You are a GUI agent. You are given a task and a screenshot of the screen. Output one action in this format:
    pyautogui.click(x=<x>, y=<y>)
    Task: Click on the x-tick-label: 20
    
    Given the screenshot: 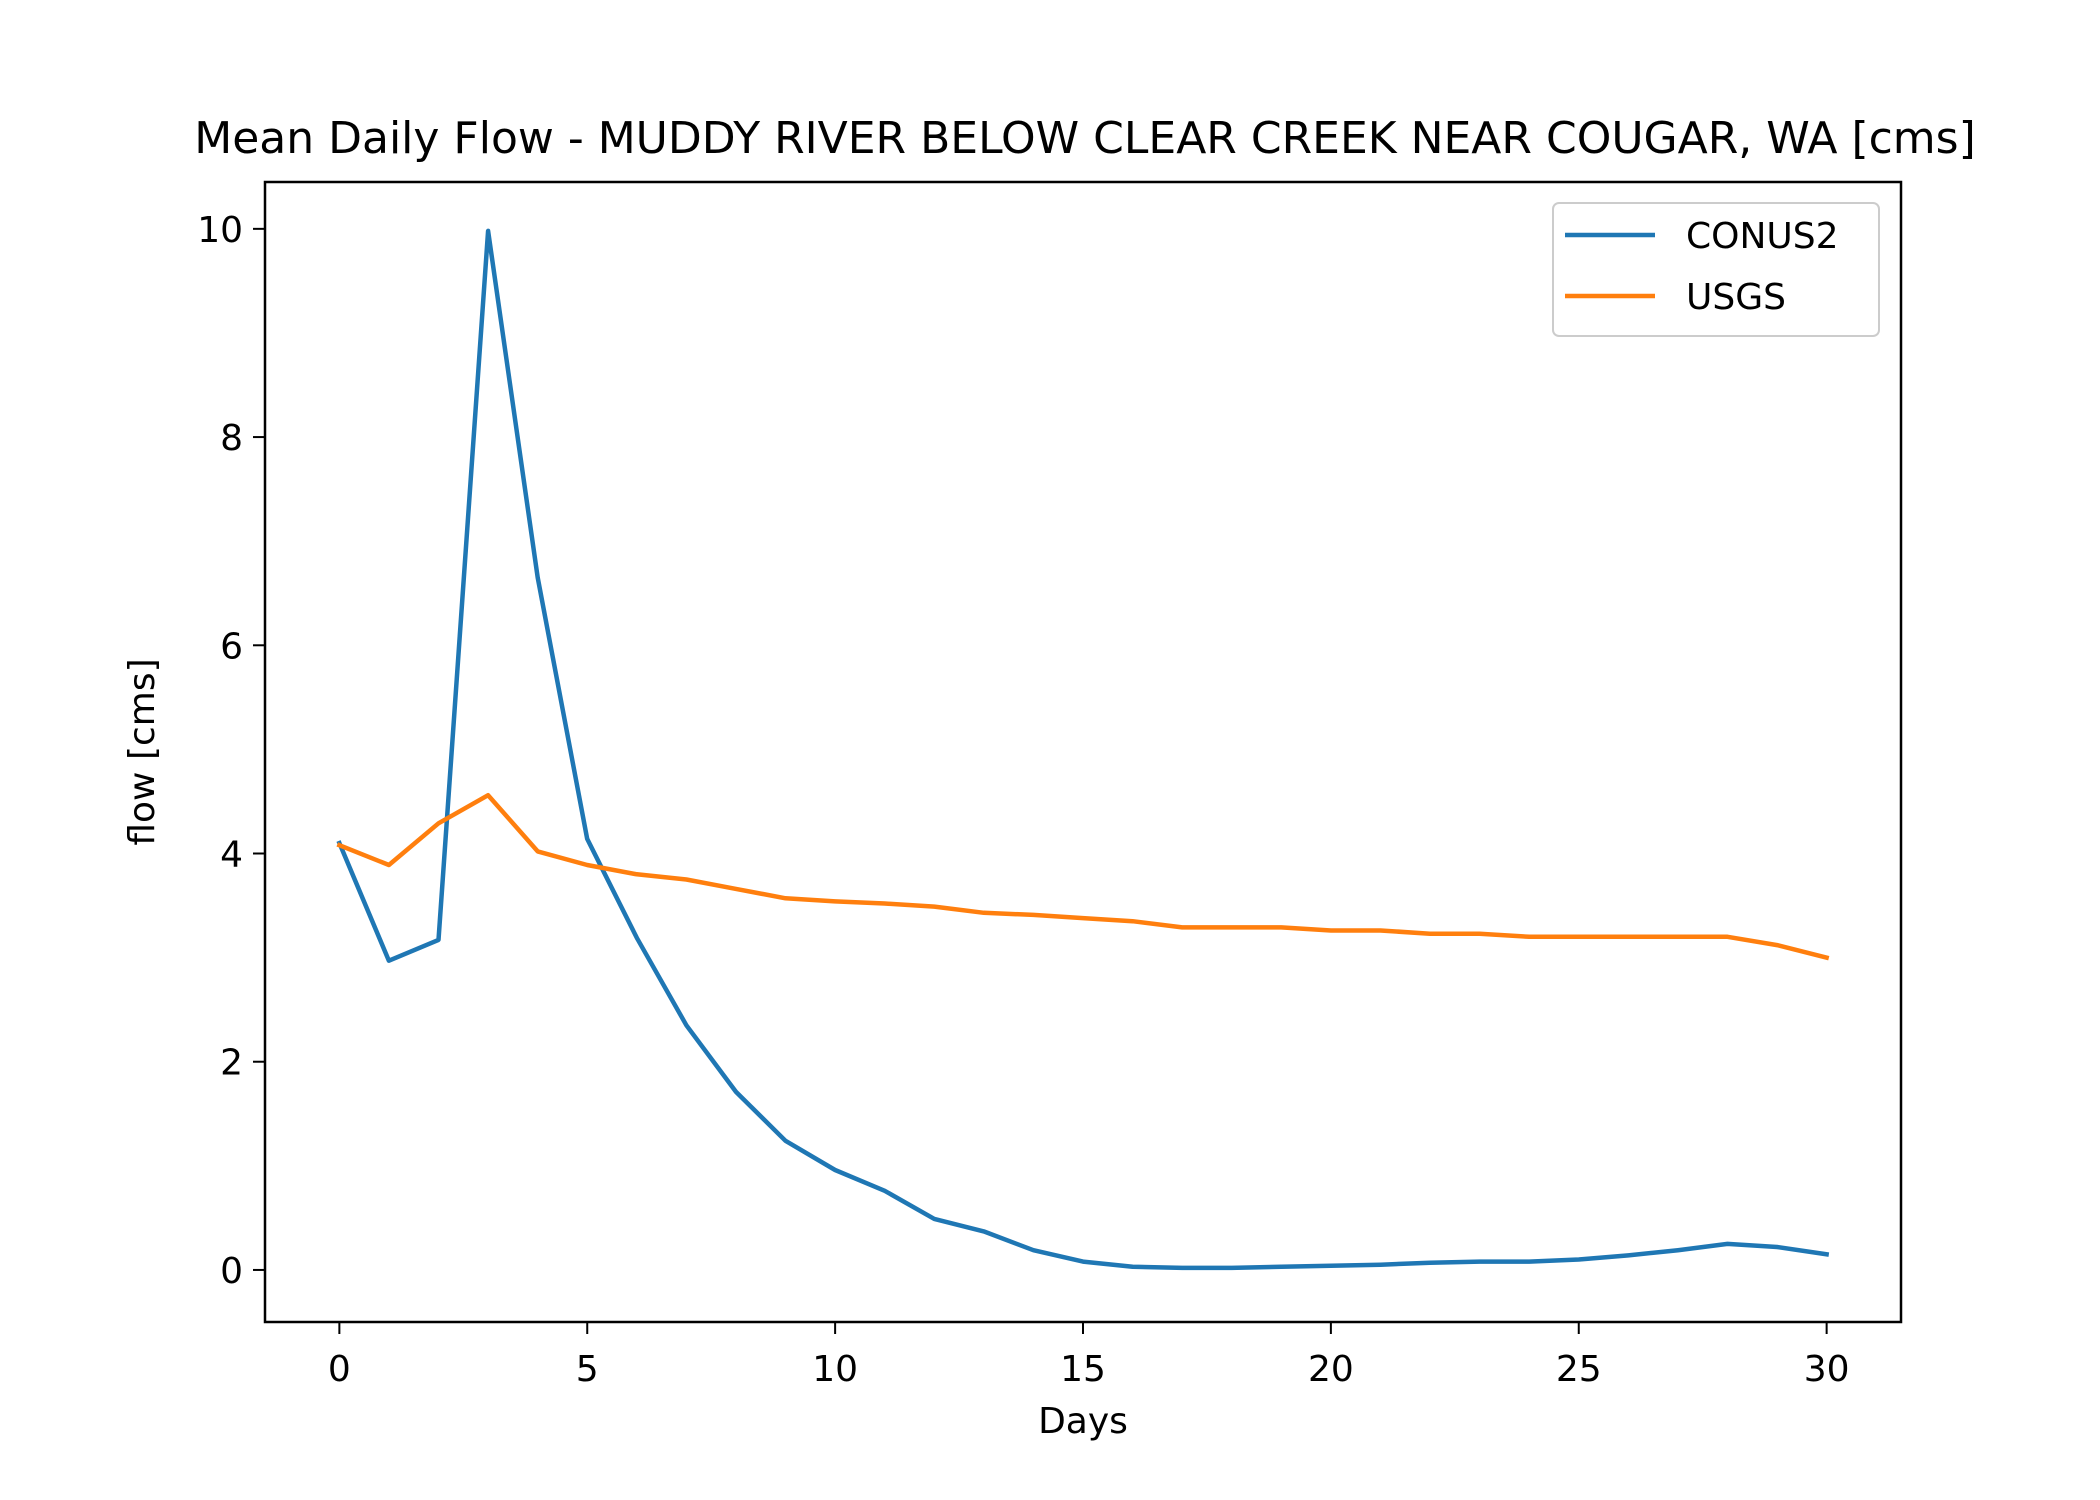 What is the action you would take?
    pyautogui.click(x=1331, y=1369)
    